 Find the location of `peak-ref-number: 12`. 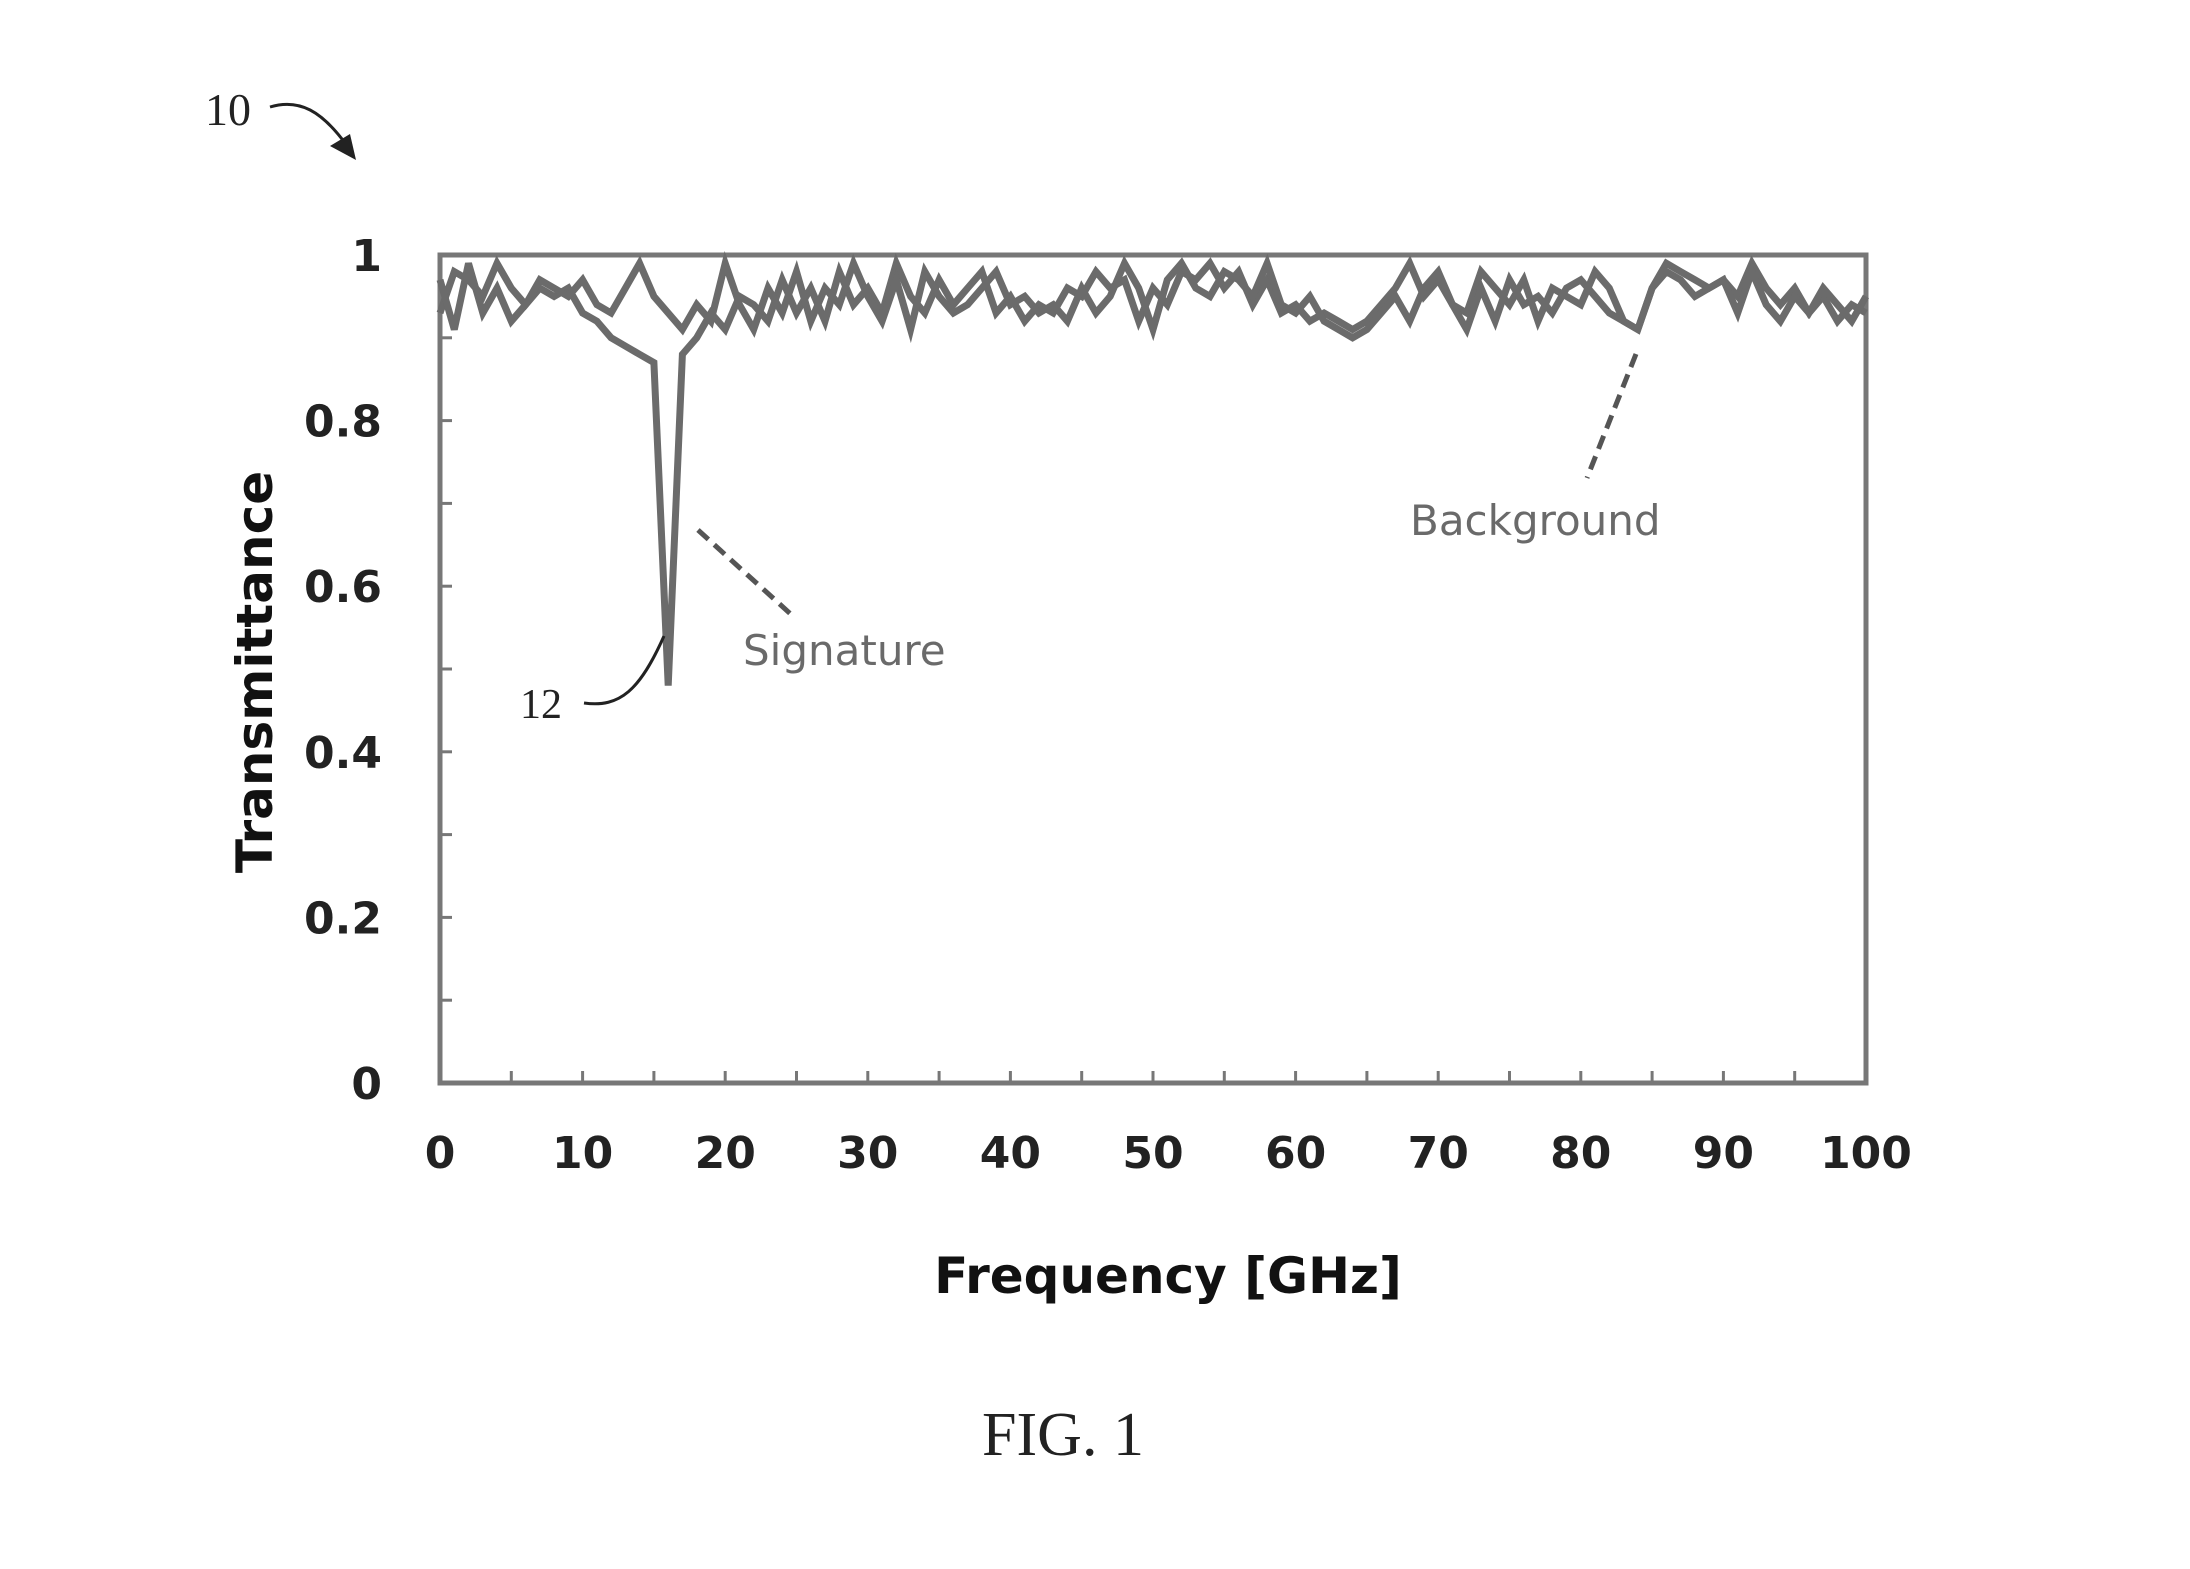

peak-ref-number: 12 is located at coordinates (541, 705).